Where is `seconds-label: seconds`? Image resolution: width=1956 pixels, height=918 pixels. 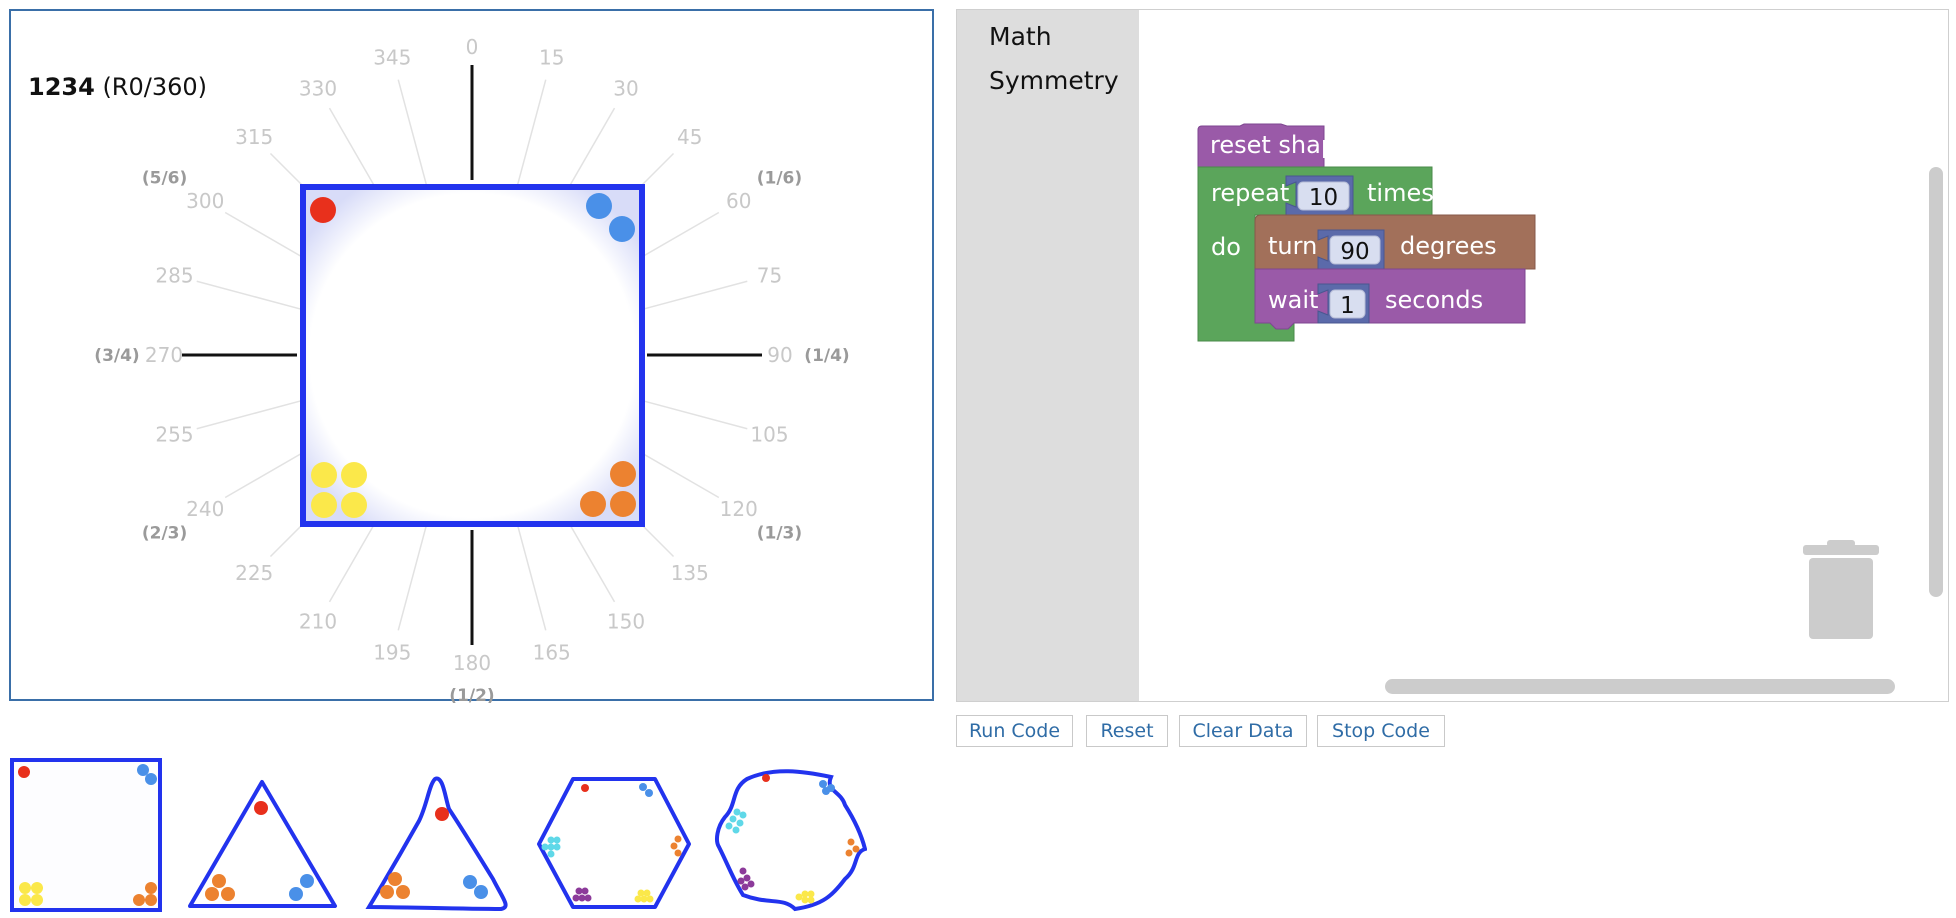 seconds-label: seconds is located at coordinates (1434, 300).